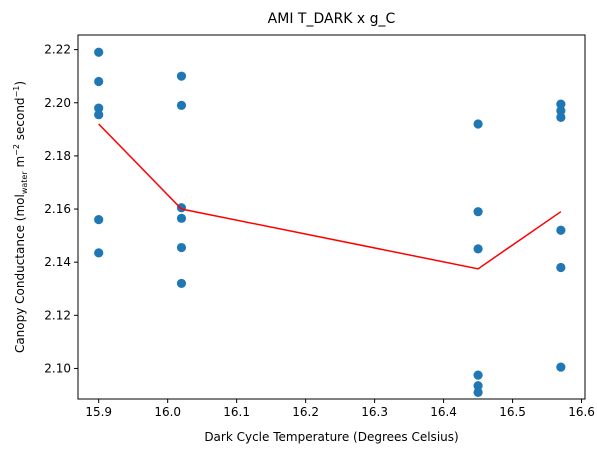 The height and width of the screenshot is (453, 597). I want to click on x-tick-label: 16.6, so click(581, 412).